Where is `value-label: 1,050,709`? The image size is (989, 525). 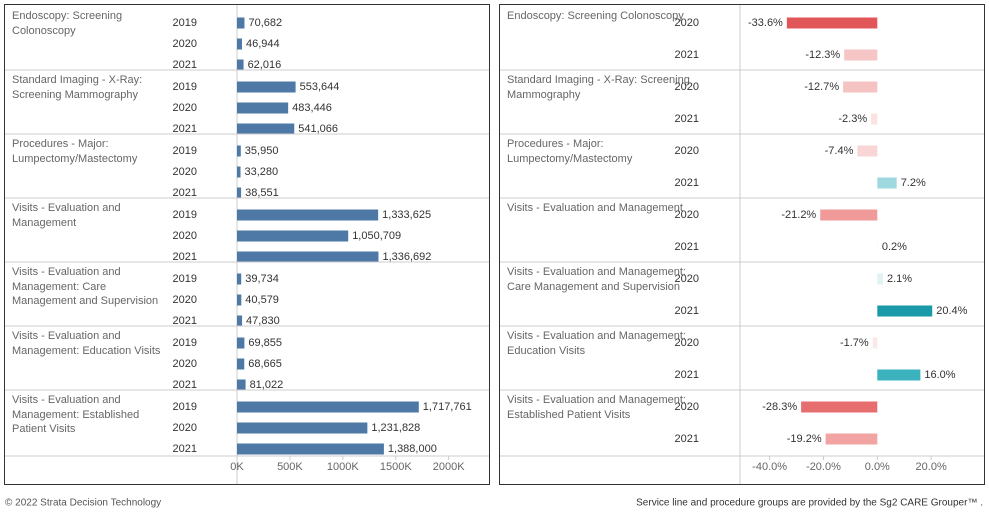
value-label: 1,050,709 is located at coordinates (376, 236).